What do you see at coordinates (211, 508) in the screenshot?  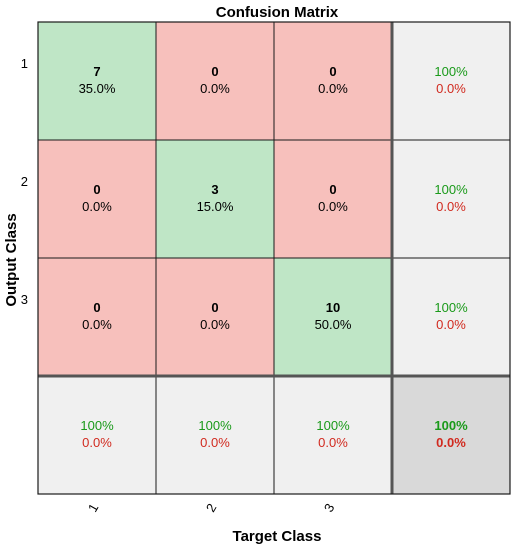 I see `x-tick-label-2: 2` at bounding box center [211, 508].